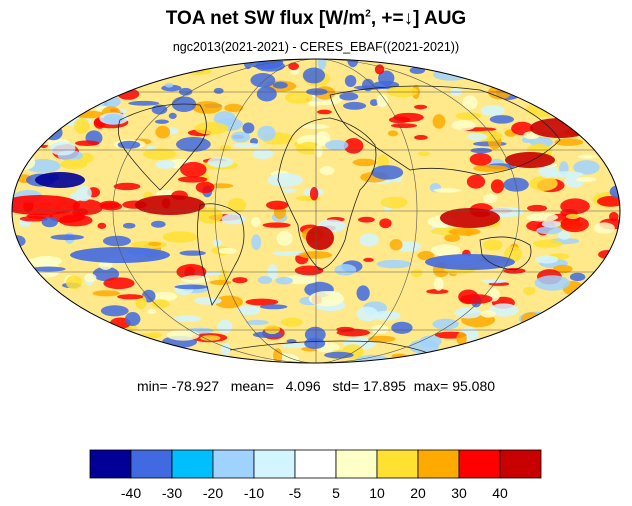 The height and width of the screenshot is (506, 632). Describe the element at coordinates (131, 493) in the screenshot. I see `colorbar-tick-label: -40` at that location.